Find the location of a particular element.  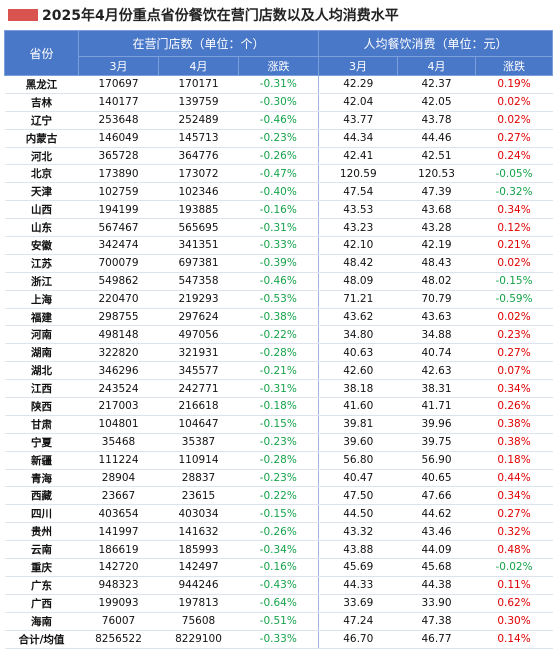

province-cell: 河北 is located at coordinates (41, 156).